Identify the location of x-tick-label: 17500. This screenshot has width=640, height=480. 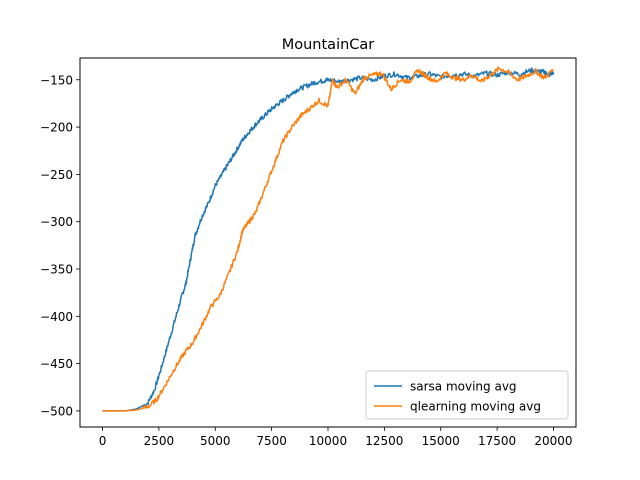
(497, 441).